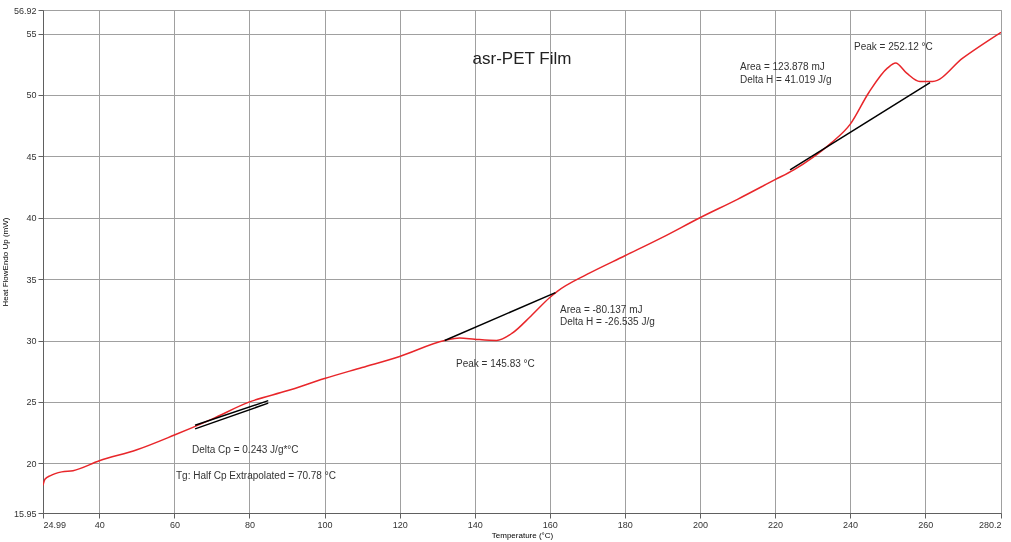 This screenshot has height=542, width=1011. I want to click on annotation: Peak = 252.12 °C, so click(893, 46).